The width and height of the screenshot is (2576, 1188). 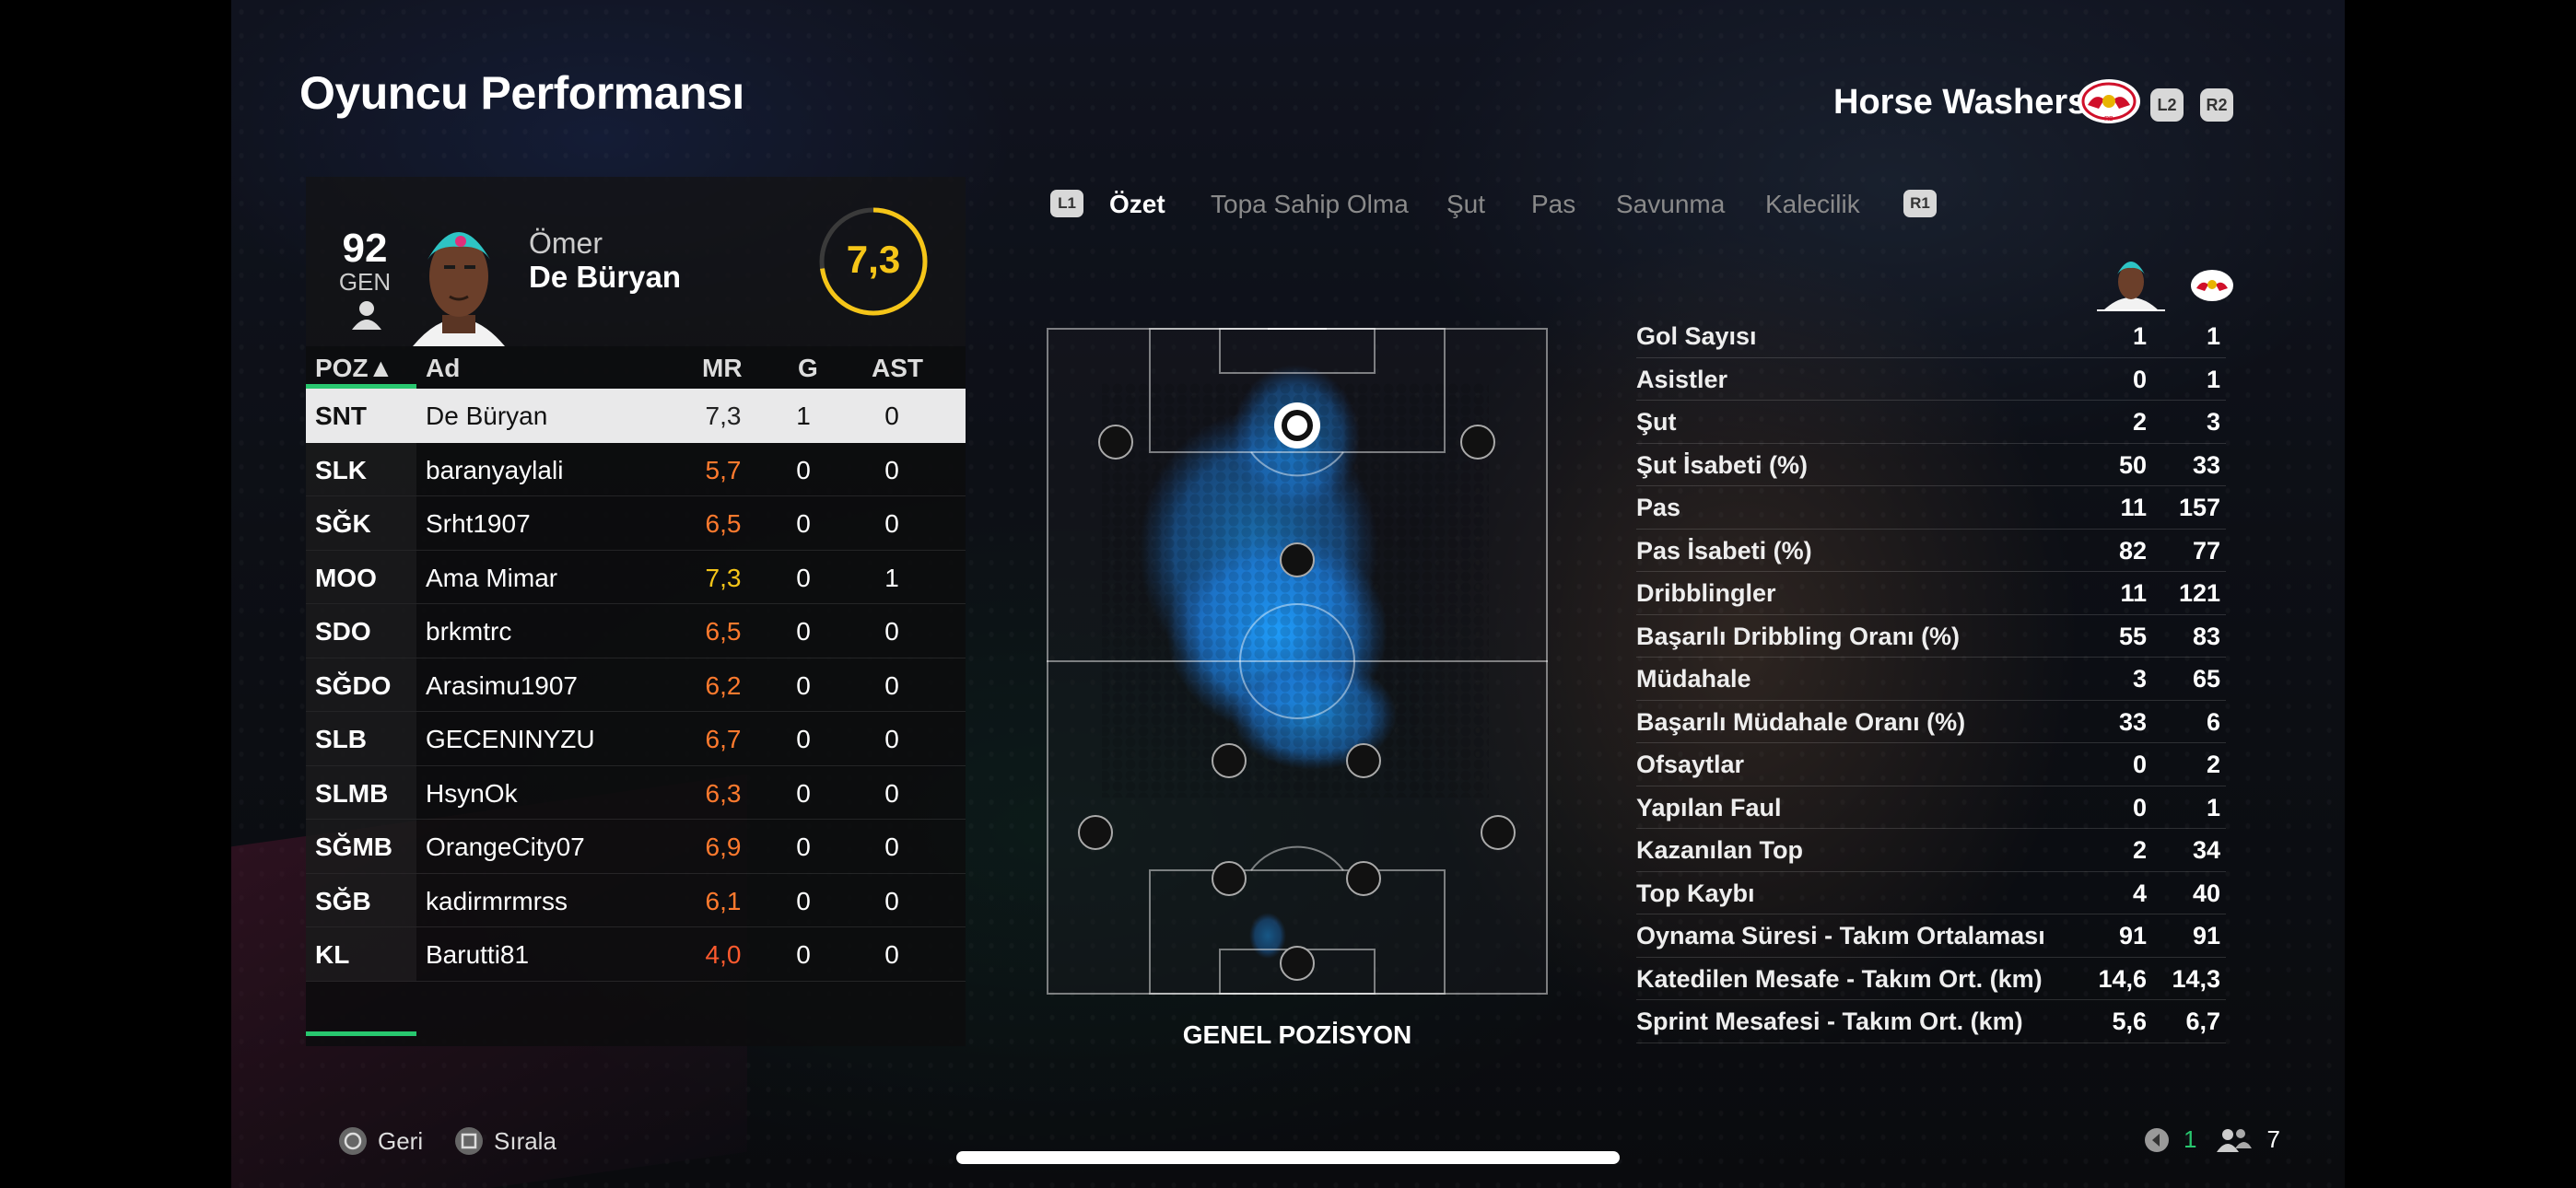 What do you see at coordinates (1682, 379) in the screenshot?
I see `stat-label: Asistler` at bounding box center [1682, 379].